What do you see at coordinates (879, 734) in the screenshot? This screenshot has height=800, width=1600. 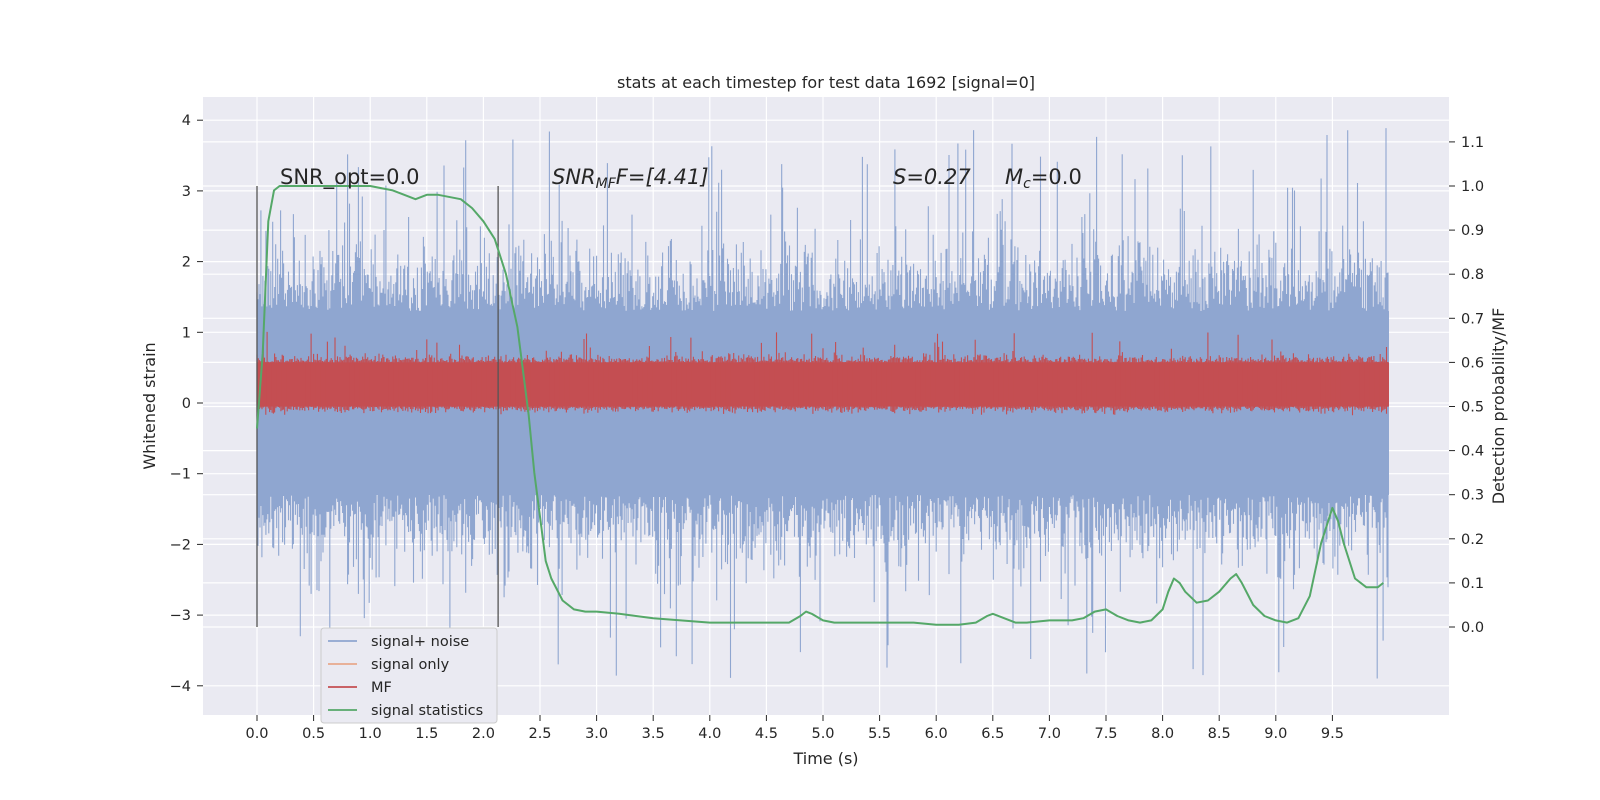 I see `x-tick-label: 5.5` at bounding box center [879, 734].